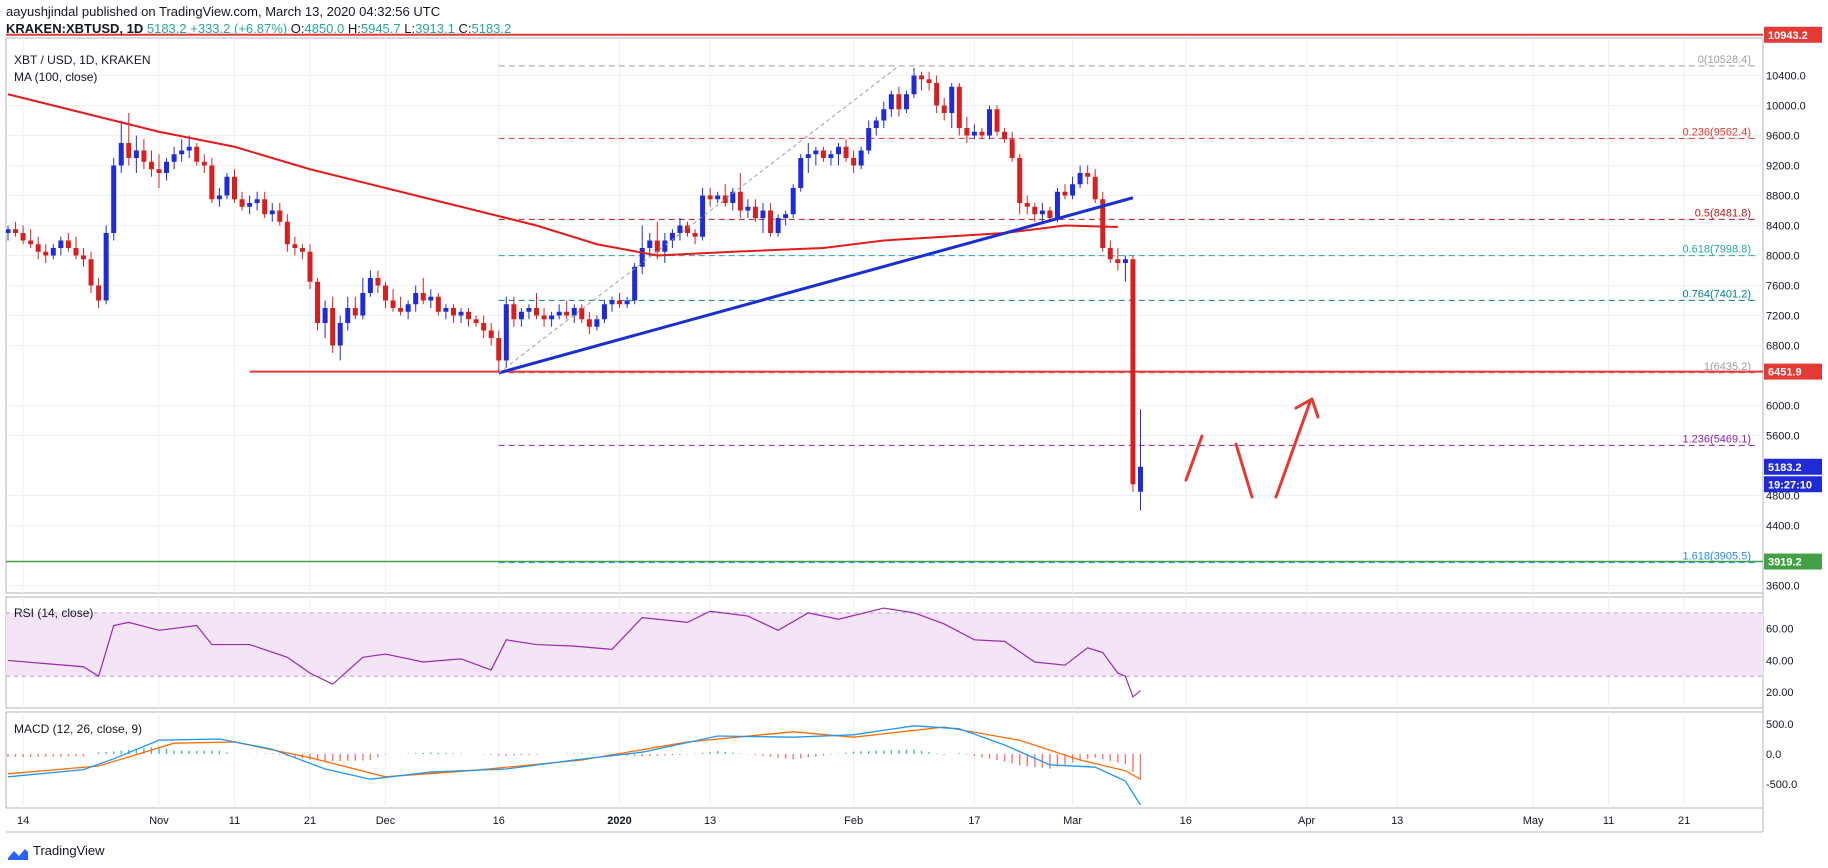 The image size is (1828, 868). What do you see at coordinates (234, 821) in the screenshot?
I see `time-tick-label: 11` at bounding box center [234, 821].